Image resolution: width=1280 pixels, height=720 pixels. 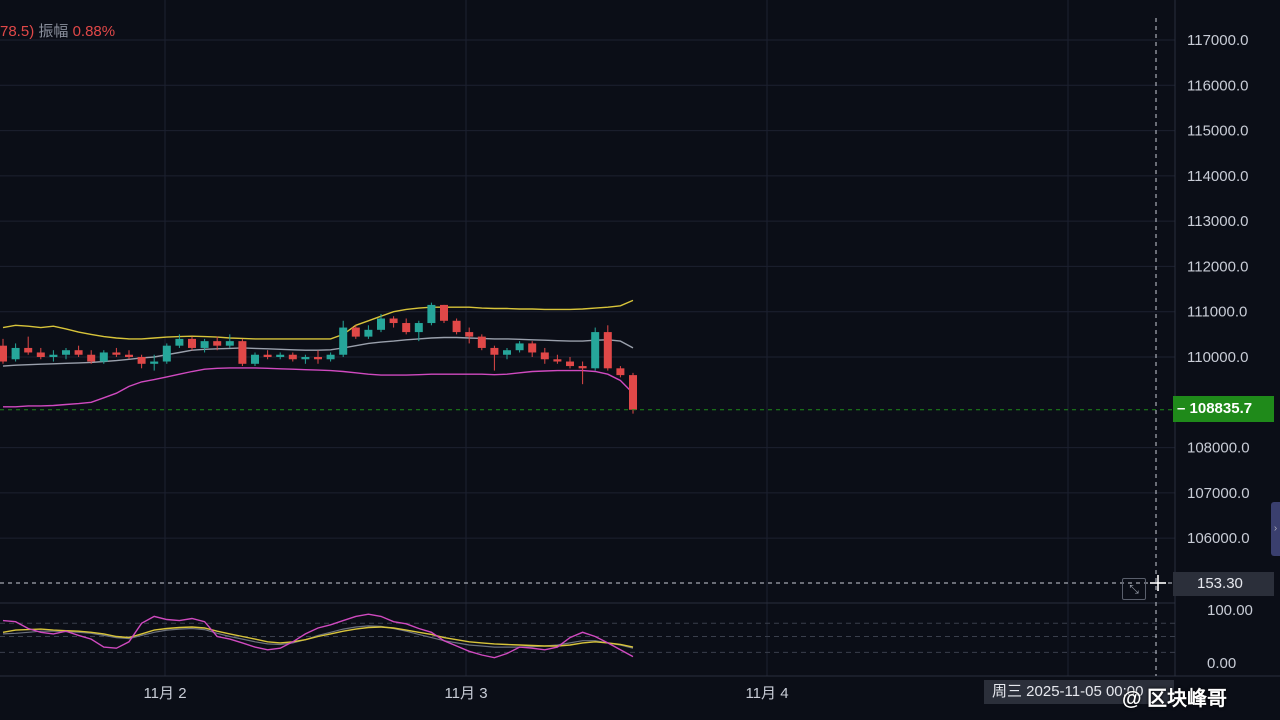 I want to click on watermark: @ 区块峰哥, so click(x=1175, y=699).